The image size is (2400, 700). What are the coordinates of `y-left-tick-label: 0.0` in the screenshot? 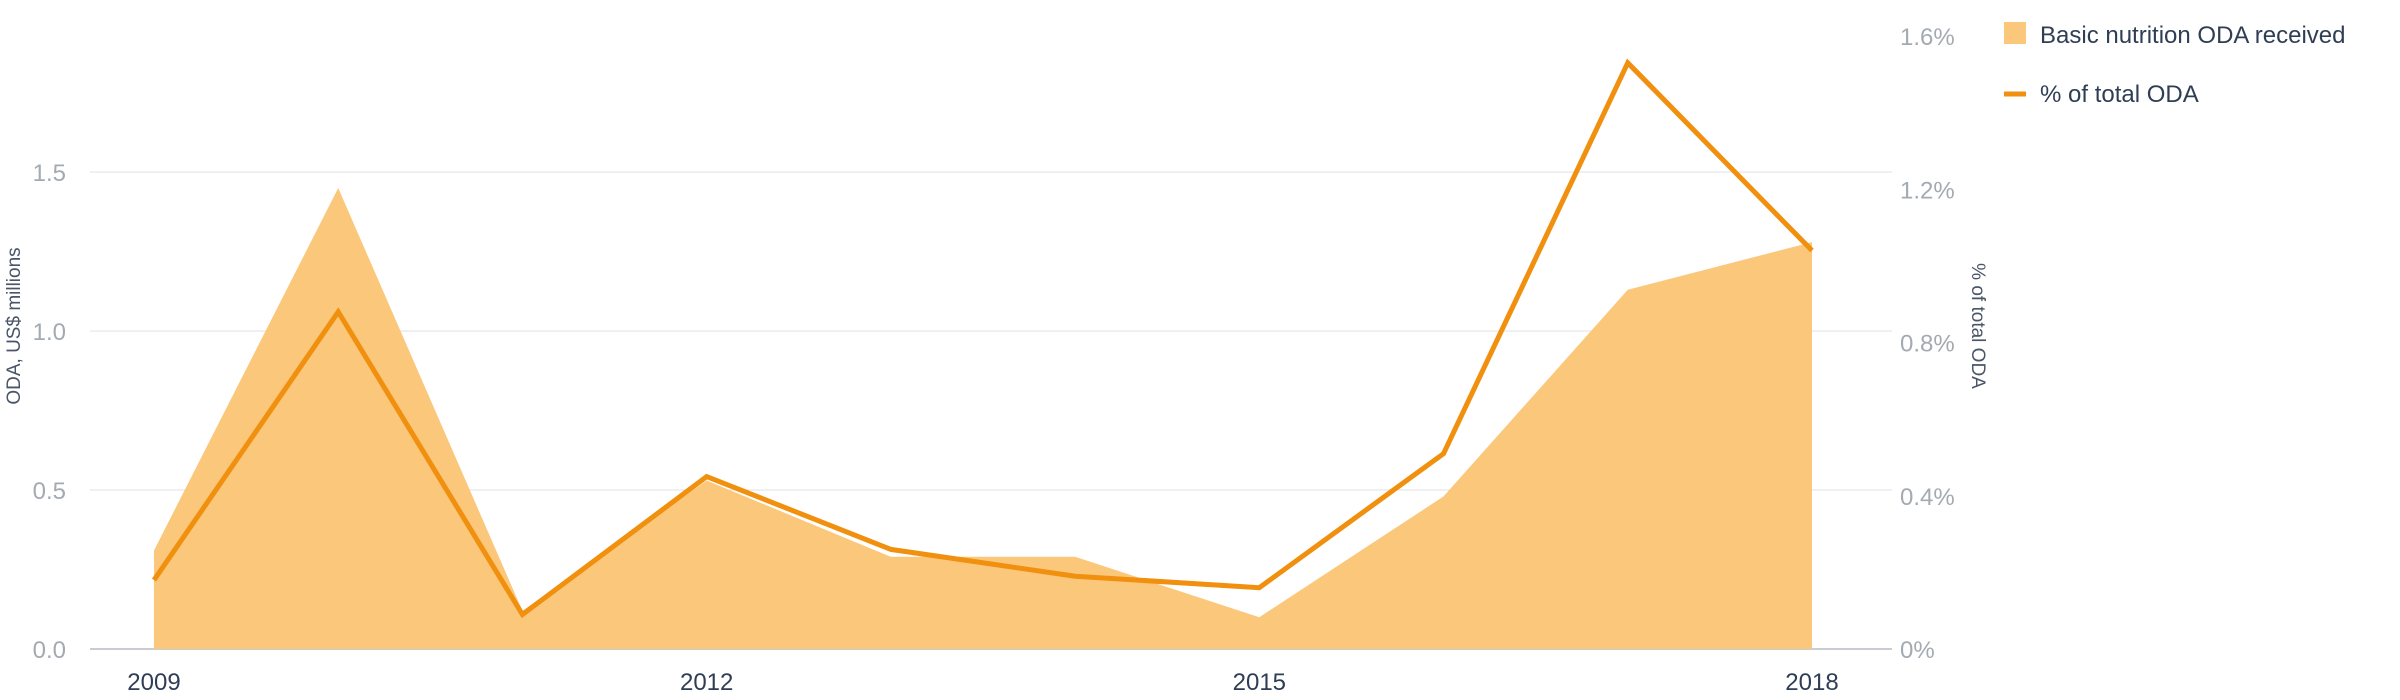 It's located at (49, 650).